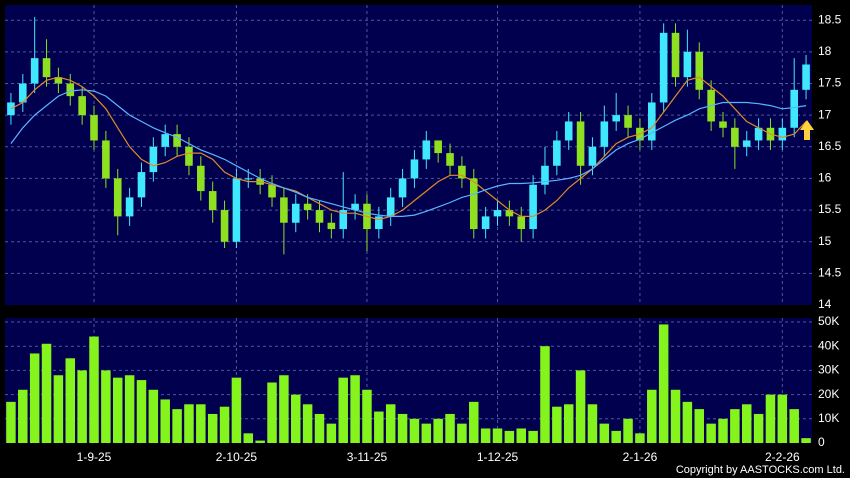 This screenshot has width=850, height=478. What do you see at coordinates (828, 394) in the screenshot?
I see `y-tick-label: 20K` at bounding box center [828, 394].